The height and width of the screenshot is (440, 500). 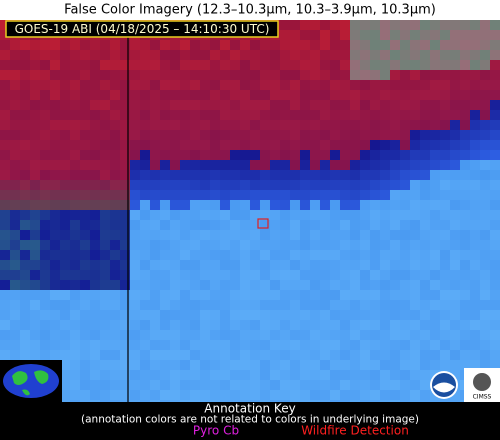 What do you see at coordinates (249, 409) in the screenshot?
I see `annotation-key-title: Annotation Key` at bounding box center [249, 409].